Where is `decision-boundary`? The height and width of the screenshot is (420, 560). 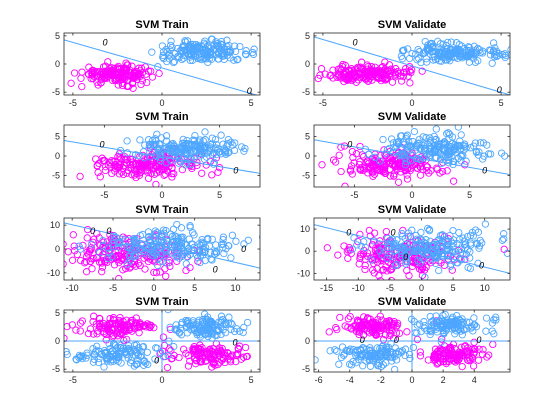
decision-boundary is located at coordinates (162, 157).